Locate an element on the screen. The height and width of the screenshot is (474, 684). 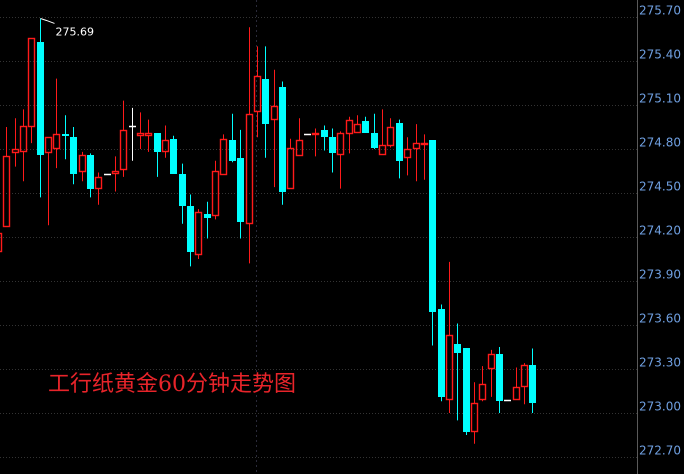
y-tick-label: 274.50 is located at coordinates (660, 187).